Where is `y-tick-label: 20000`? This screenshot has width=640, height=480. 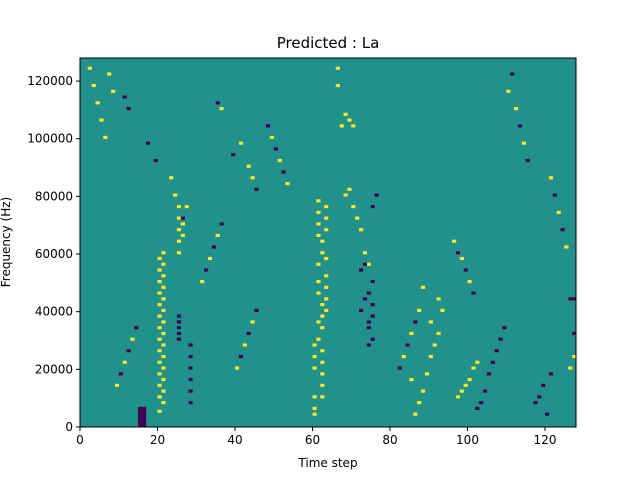 y-tick-label: 20000 is located at coordinates (54, 369).